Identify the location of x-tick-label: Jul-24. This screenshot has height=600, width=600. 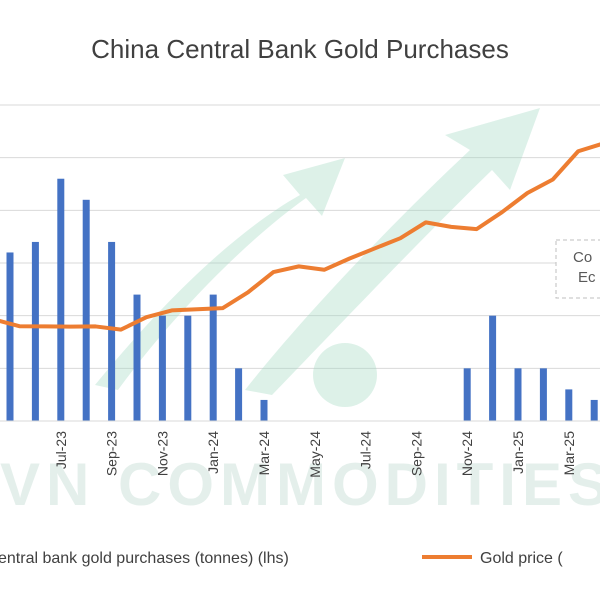
(366, 450).